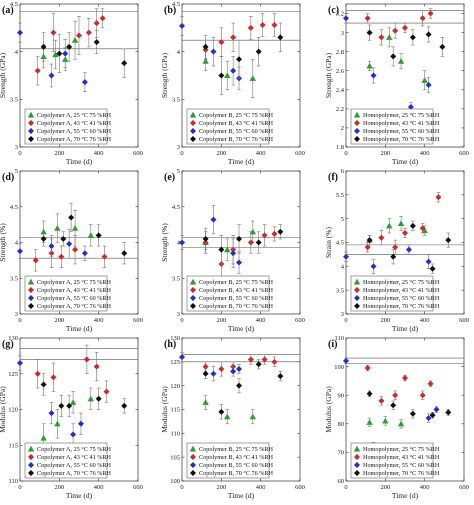  I want to click on y-tick-label: 2.8, so click(340, 52).